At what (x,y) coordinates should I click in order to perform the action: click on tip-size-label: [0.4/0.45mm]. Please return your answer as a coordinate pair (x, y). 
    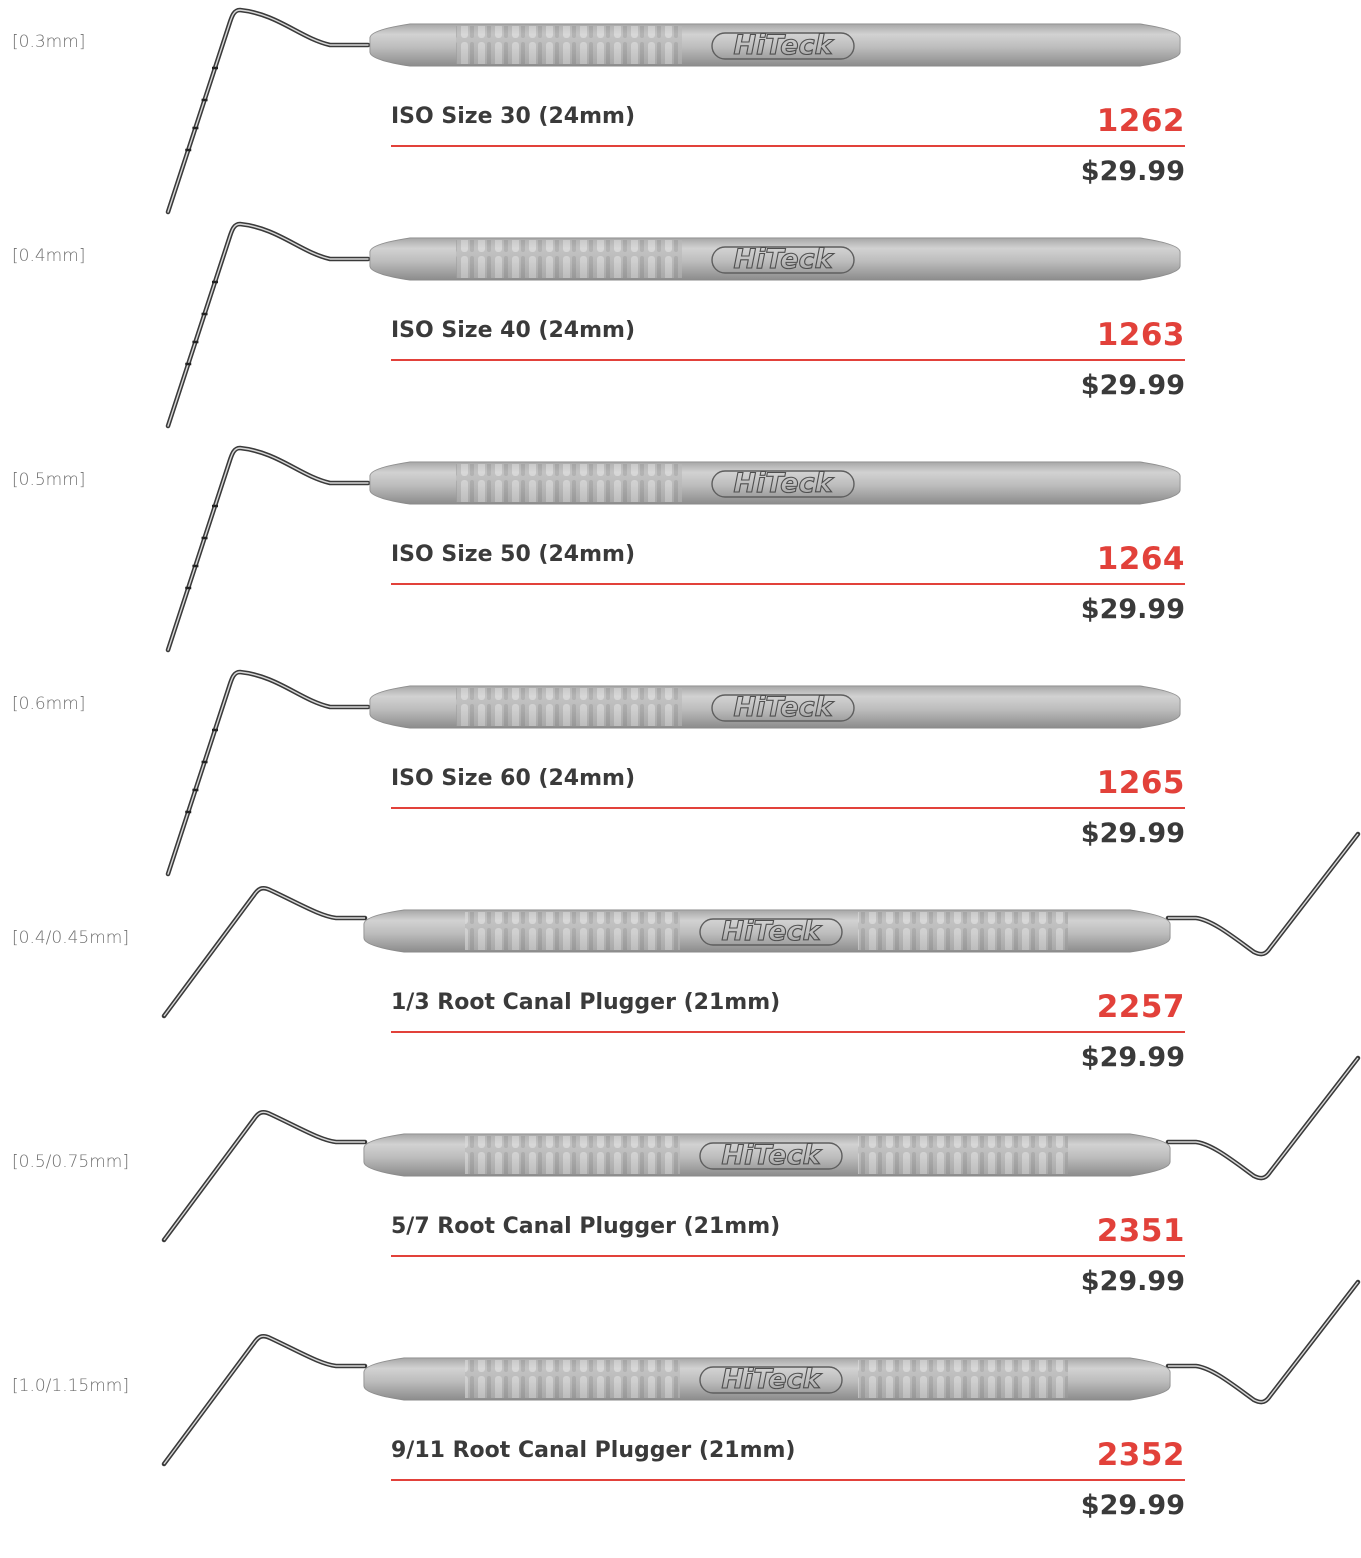
    Looking at the image, I should click on (70, 938).